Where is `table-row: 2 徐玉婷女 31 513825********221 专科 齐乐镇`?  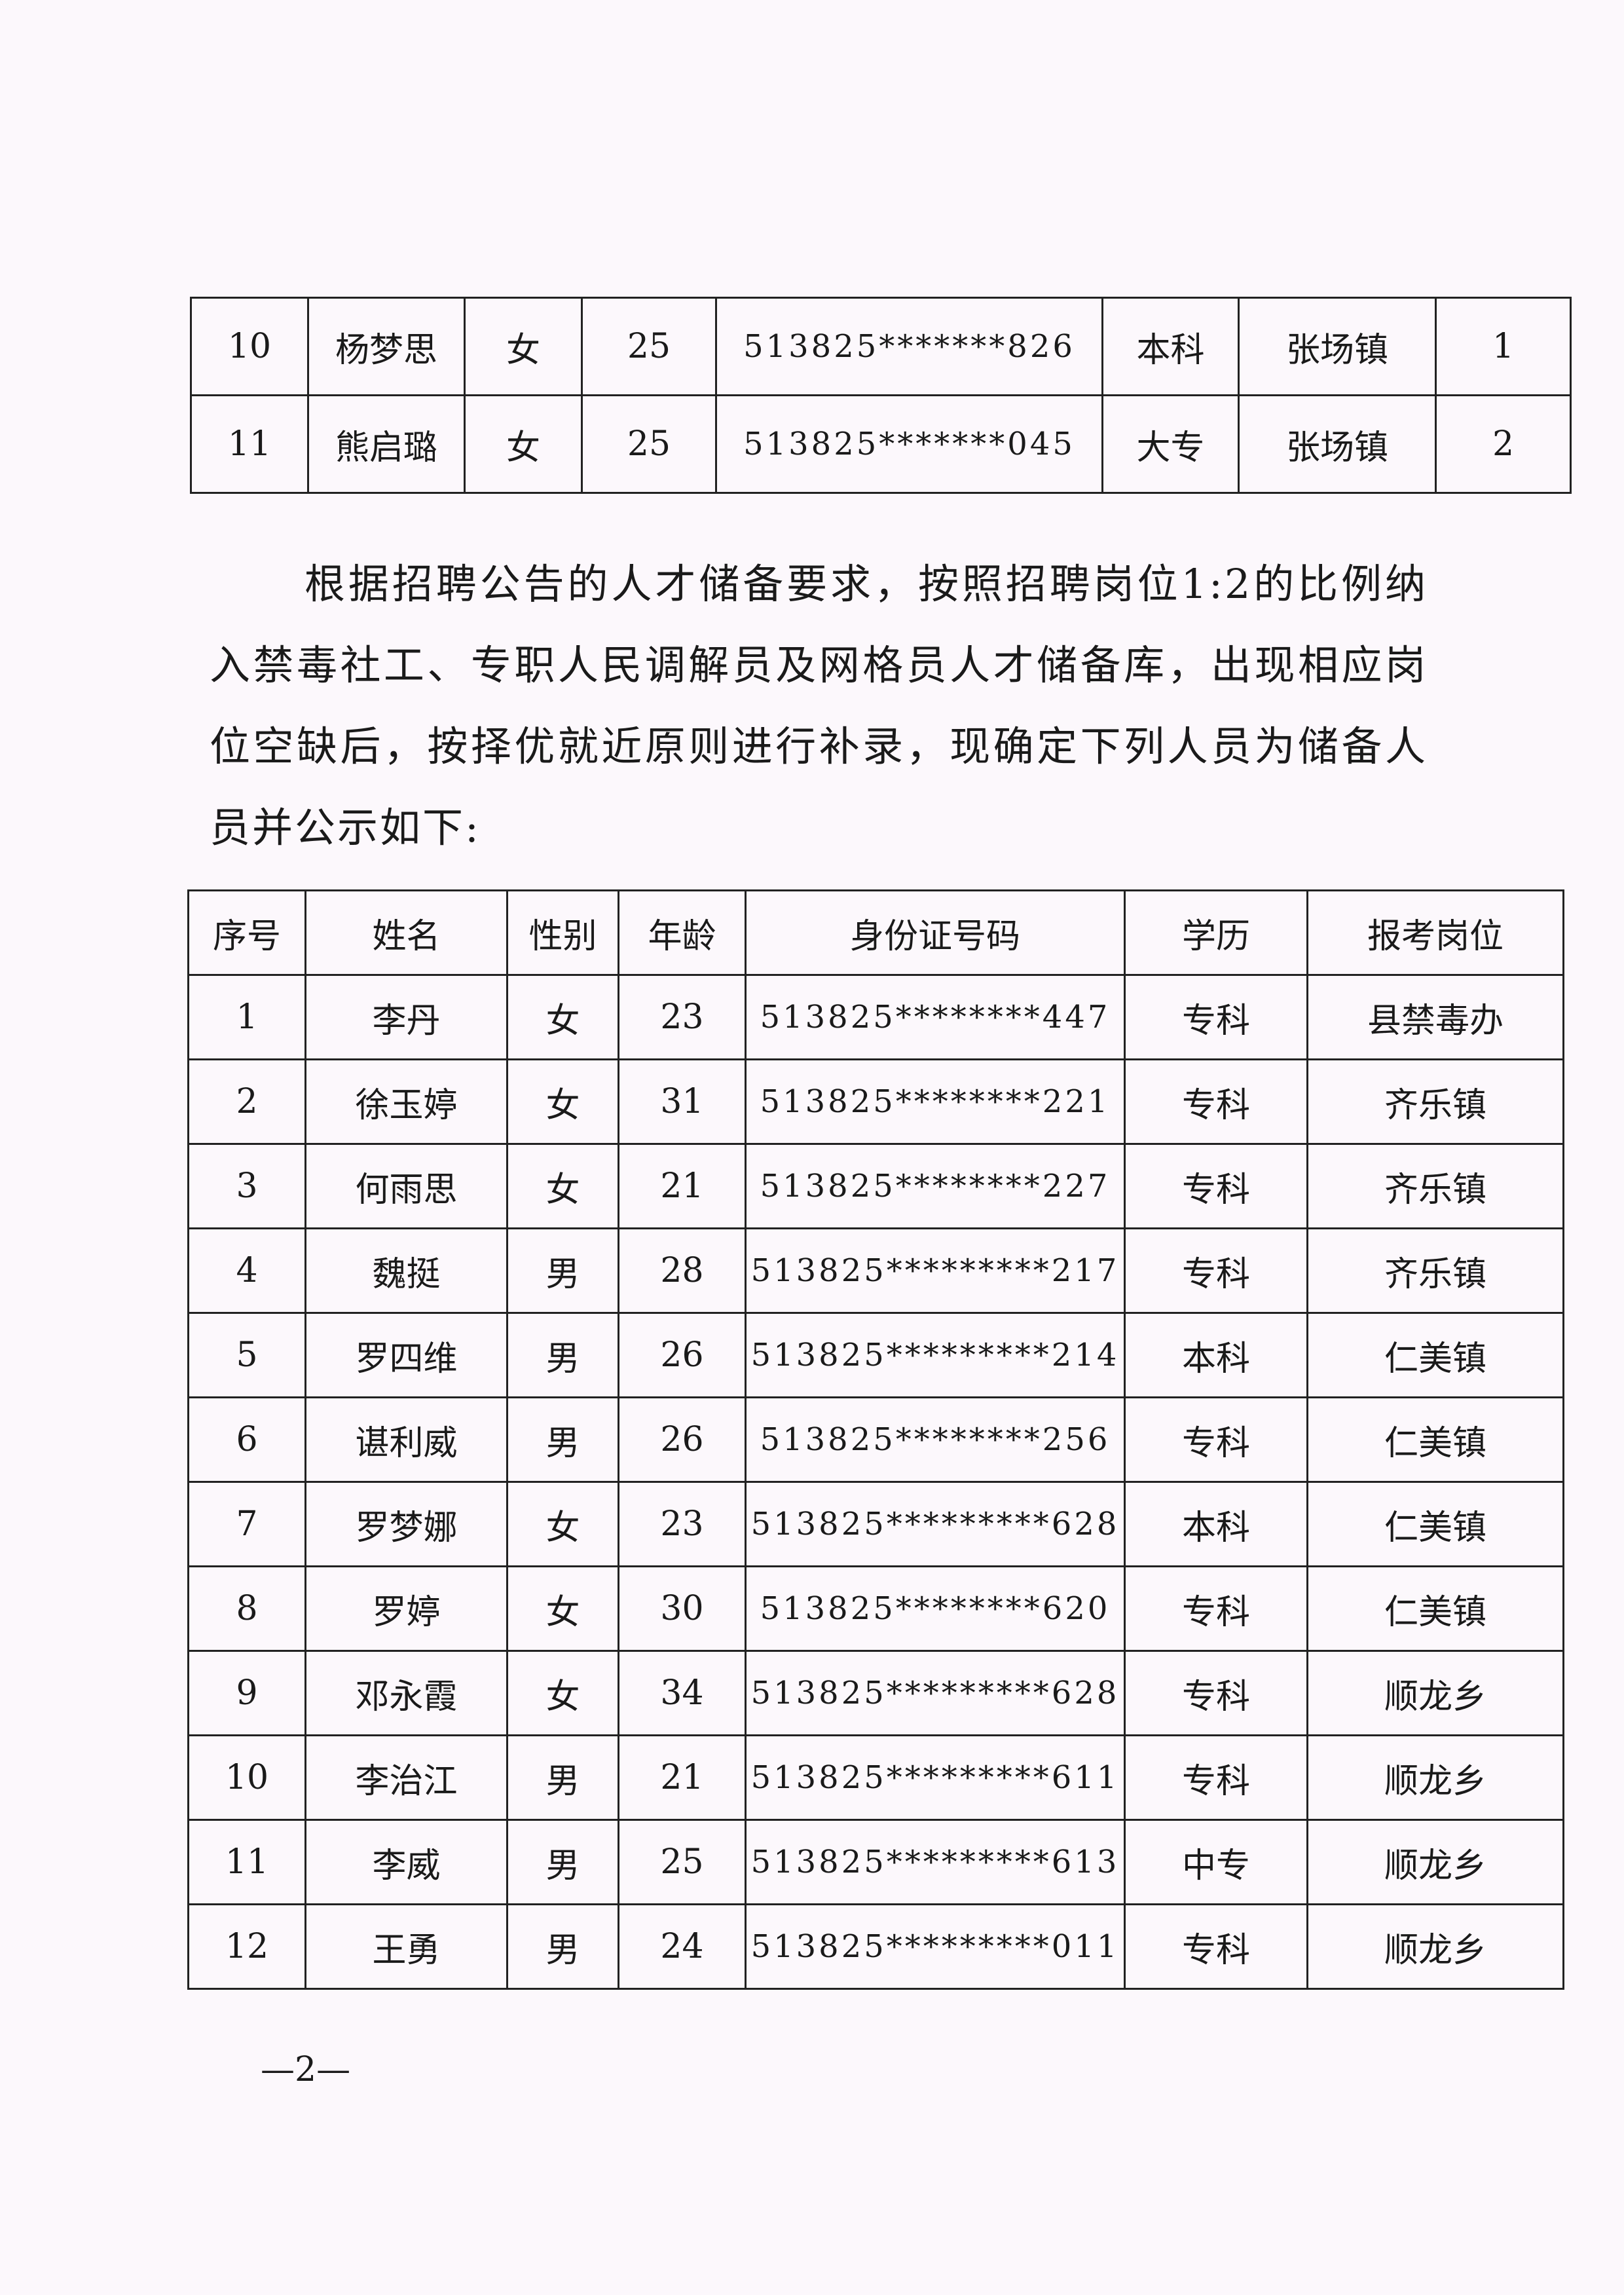 table-row: 2 徐玉婷女 31 513825********221 专科 齐乐镇 is located at coordinates (875, 1101).